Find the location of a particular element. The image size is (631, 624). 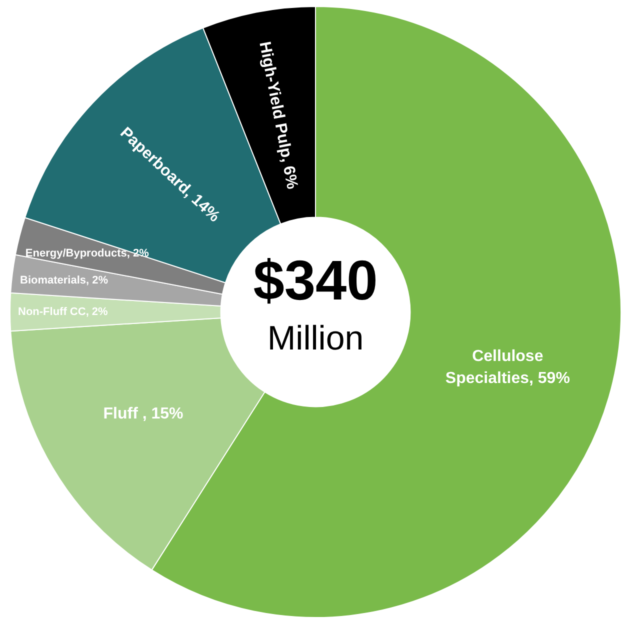

slice-label: Cellulose Specialties, 59% is located at coordinates (507, 368).